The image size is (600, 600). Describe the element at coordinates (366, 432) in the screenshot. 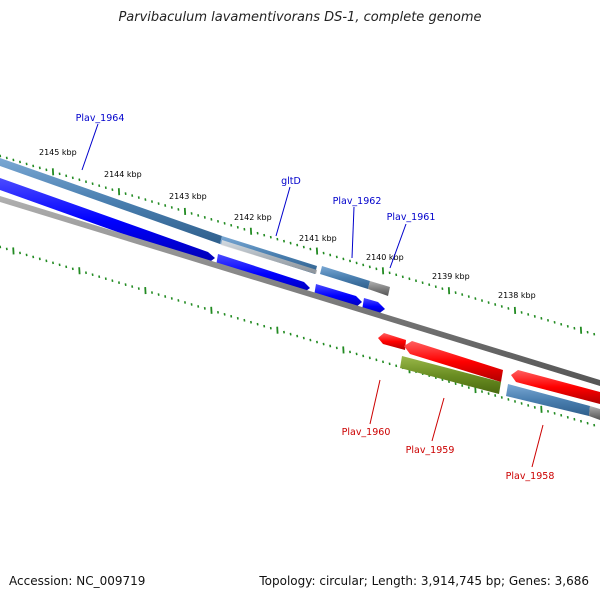

I see `gene-label-plav-1960: Plav_1960` at that location.